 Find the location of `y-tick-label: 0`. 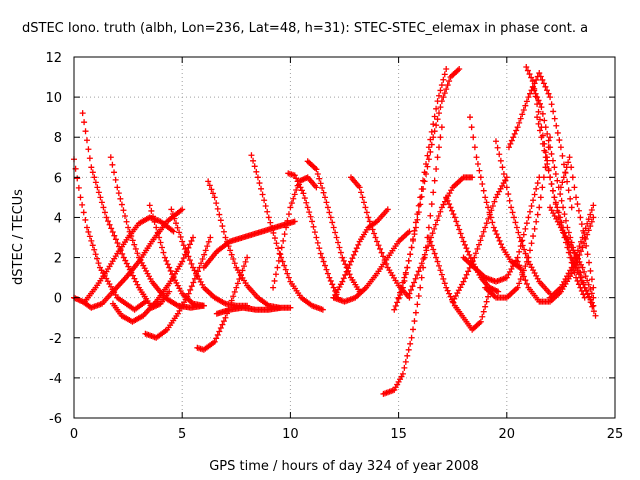

y-tick-label: 0 is located at coordinates (58, 299).